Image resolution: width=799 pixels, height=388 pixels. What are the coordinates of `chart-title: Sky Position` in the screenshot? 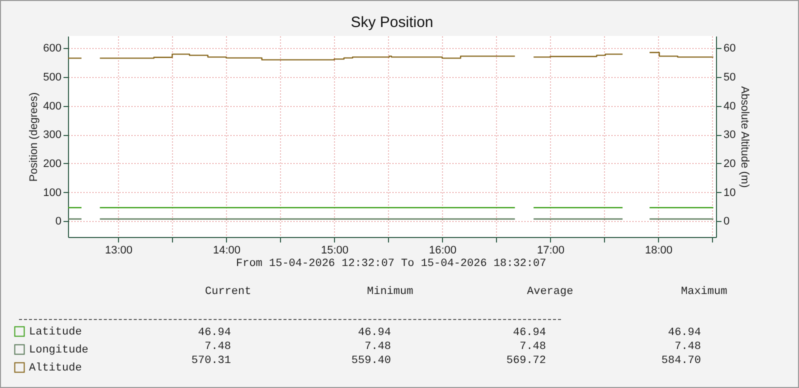 It's located at (392, 22).